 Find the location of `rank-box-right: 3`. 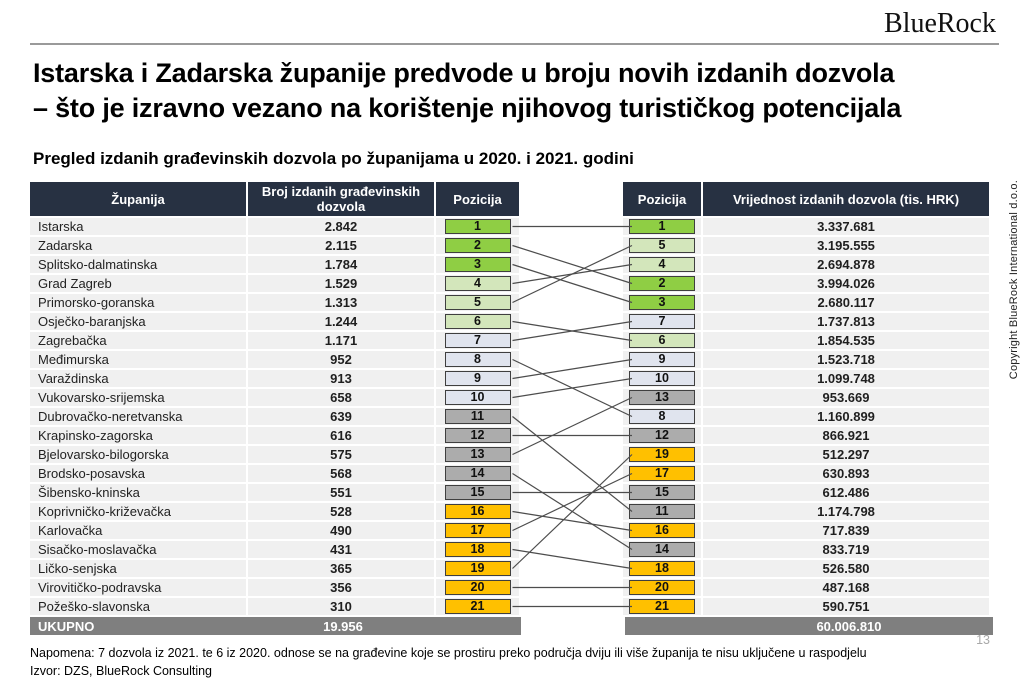

rank-box-right: 3 is located at coordinates (662, 302).